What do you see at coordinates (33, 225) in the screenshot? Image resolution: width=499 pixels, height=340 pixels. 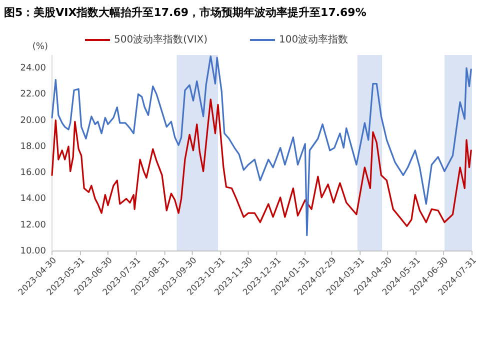 I see `y-tick-label: 12.00` at bounding box center [33, 225].